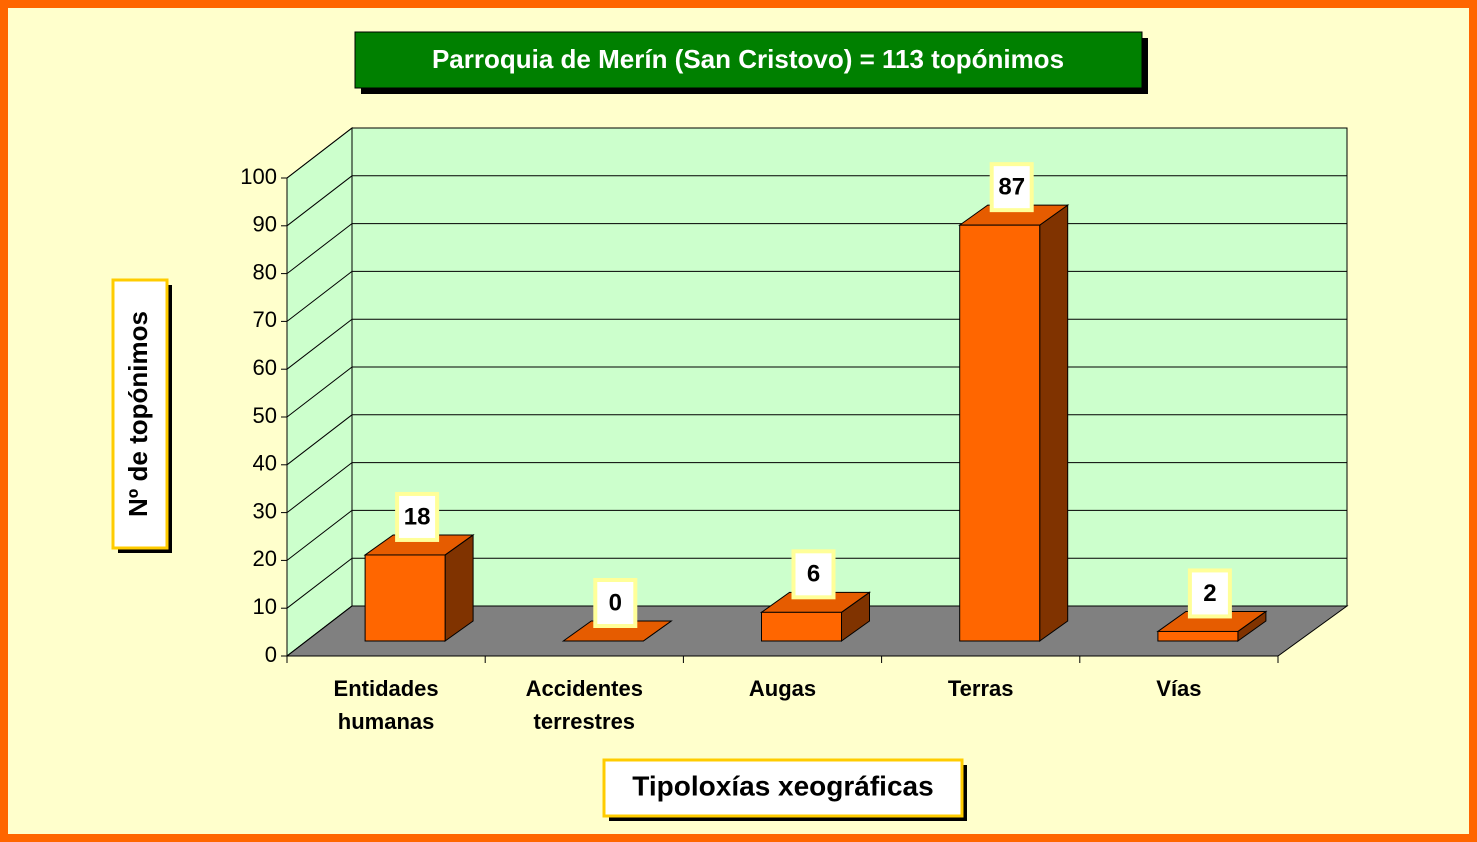  I want to click on value-label: 87, so click(1011, 186).